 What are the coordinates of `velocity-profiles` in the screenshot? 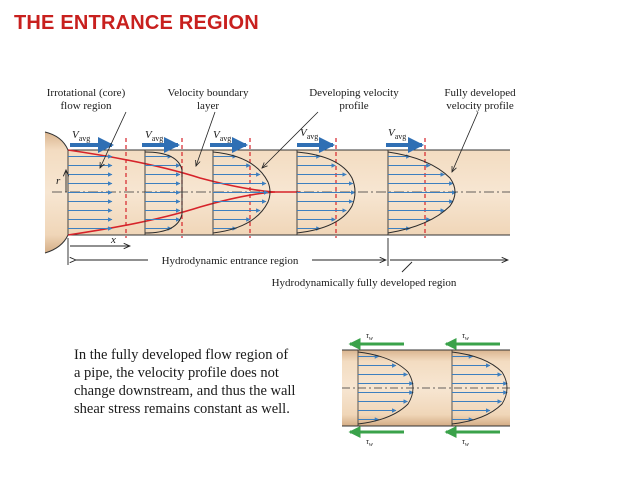 It's located at (262, 192).